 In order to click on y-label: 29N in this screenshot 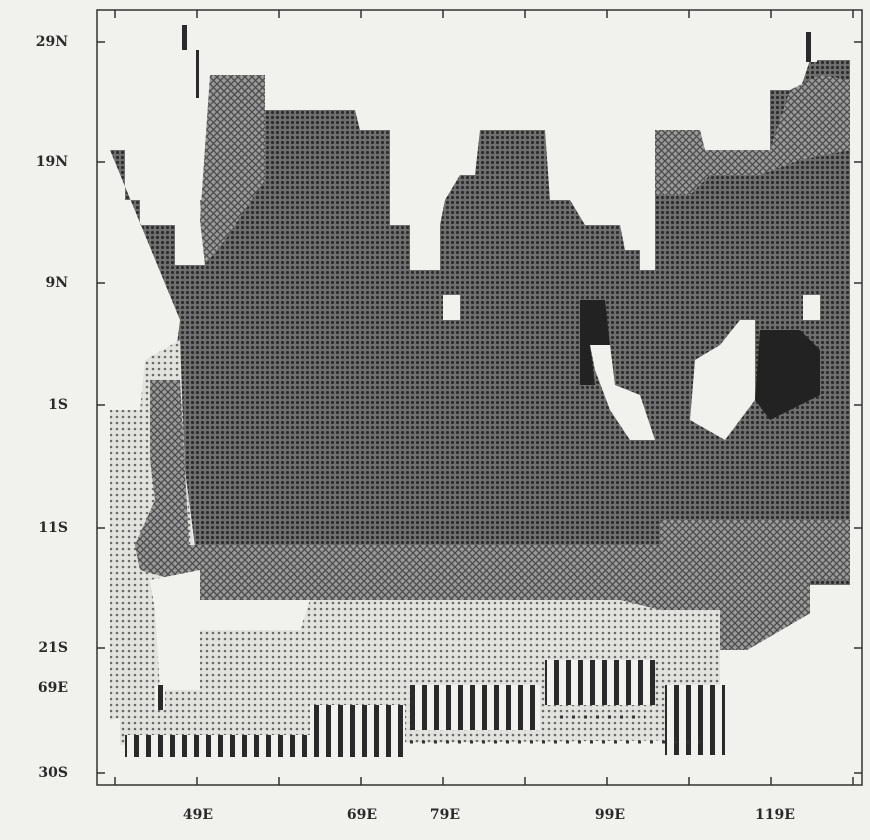, I will do `click(52, 42)`.